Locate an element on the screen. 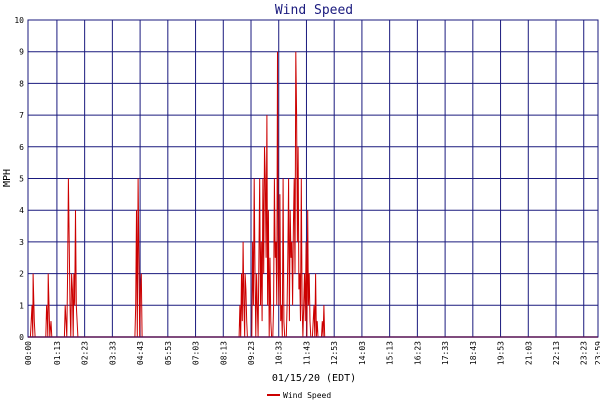 The width and height of the screenshot is (600, 400). x-tick-label: 02:23 is located at coordinates (85, 353).